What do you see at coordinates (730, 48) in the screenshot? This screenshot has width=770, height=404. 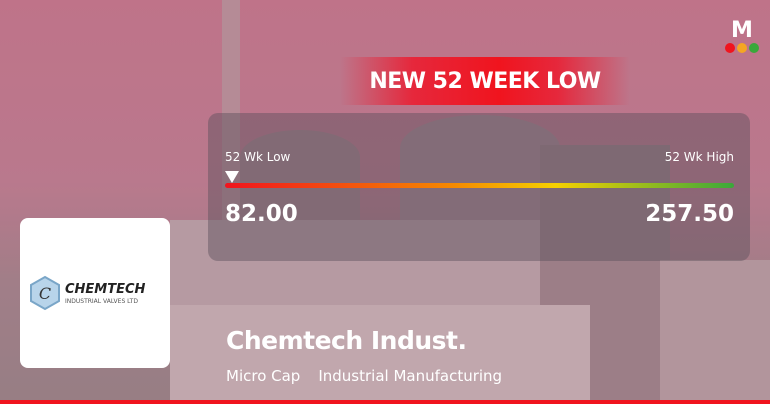 I see `brand-dot-red` at bounding box center [730, 48].